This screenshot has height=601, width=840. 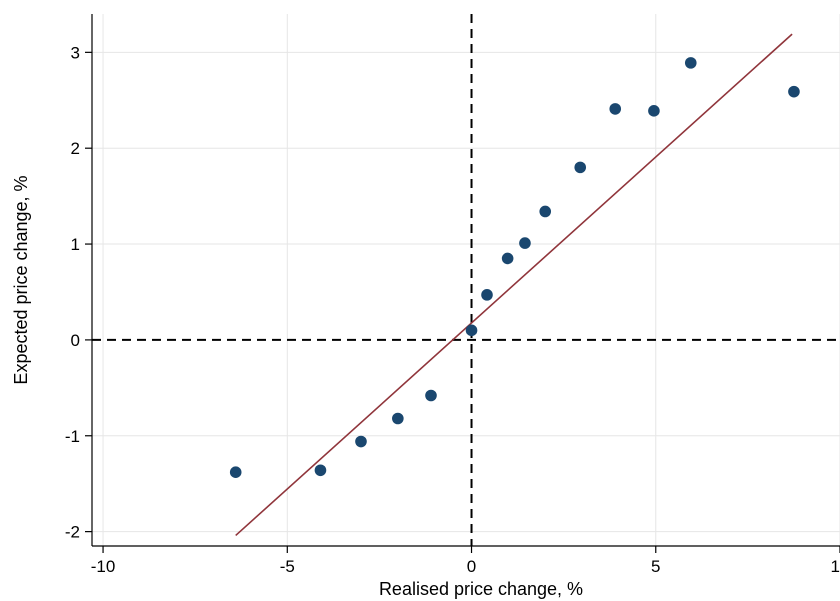 What do you see at coordinates (103, 566) in the screenshot?
I see `x-tick-label-0: -10` at bounding box center [103, 566].